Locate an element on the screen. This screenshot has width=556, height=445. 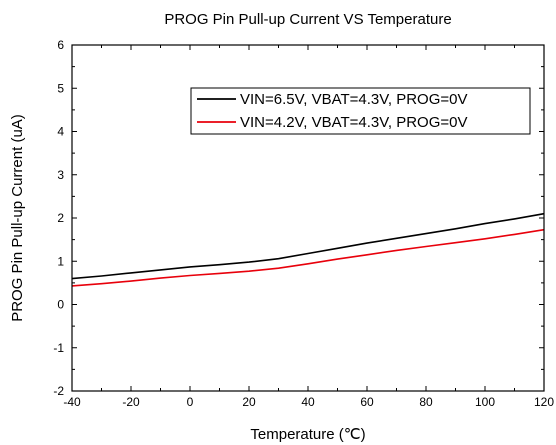
y-tick-label: 3 is located at coordinates (60, 175).